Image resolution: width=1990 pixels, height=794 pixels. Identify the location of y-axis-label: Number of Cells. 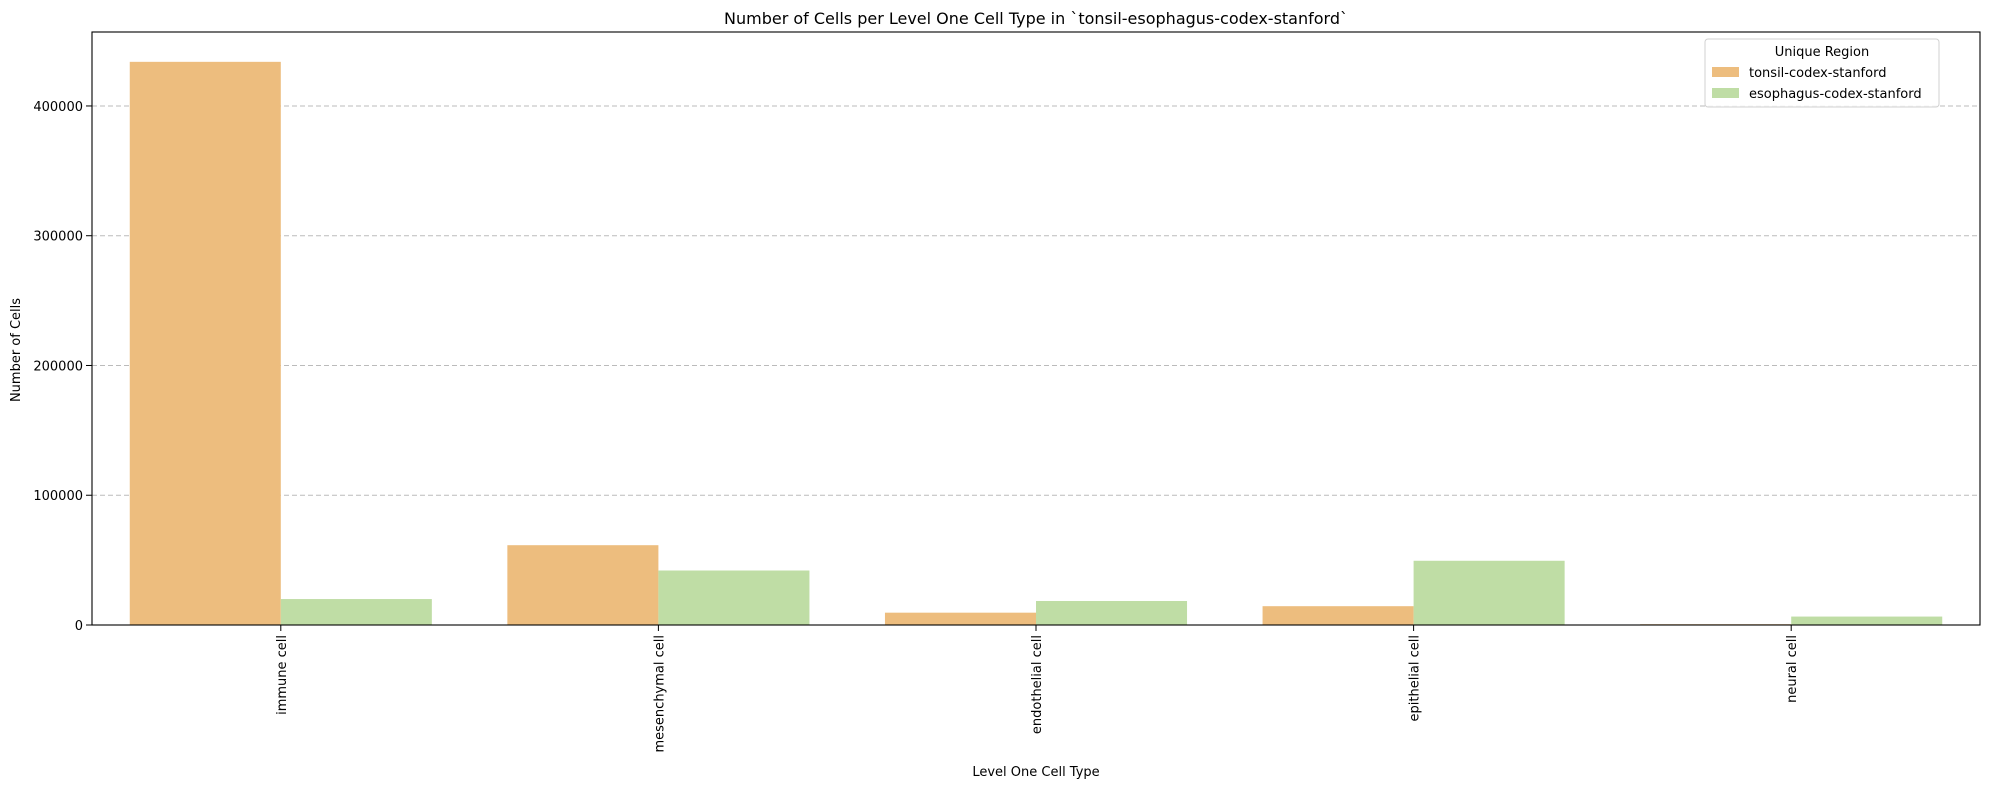
(16, 350).